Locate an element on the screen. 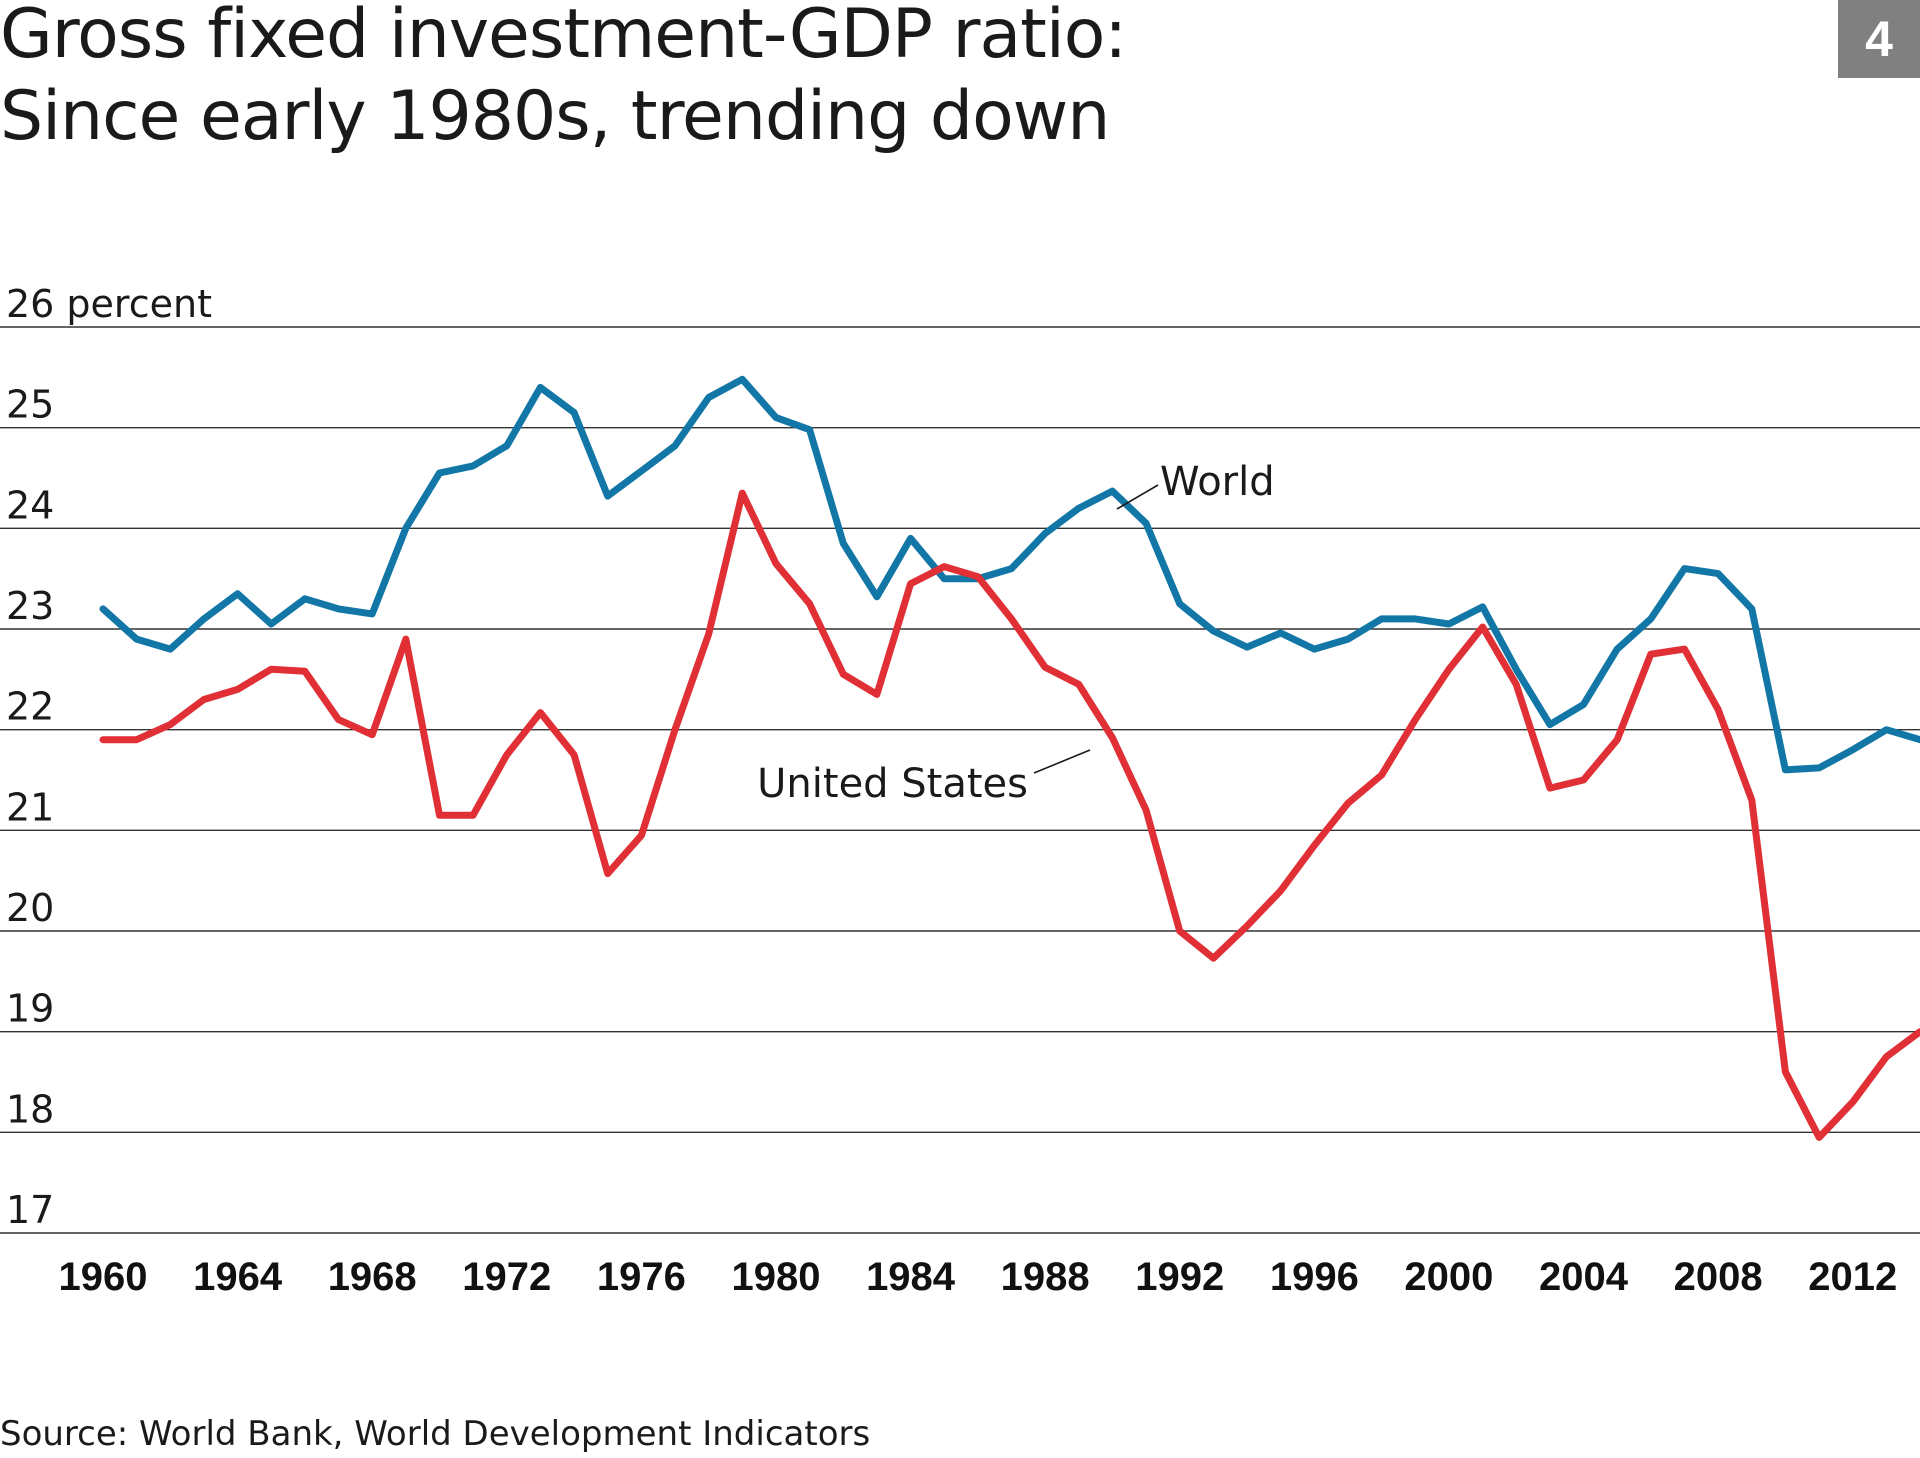 This screenshot has height=1458, width=1920. annotation-label-world: World is located at coordinates (1217, 482).